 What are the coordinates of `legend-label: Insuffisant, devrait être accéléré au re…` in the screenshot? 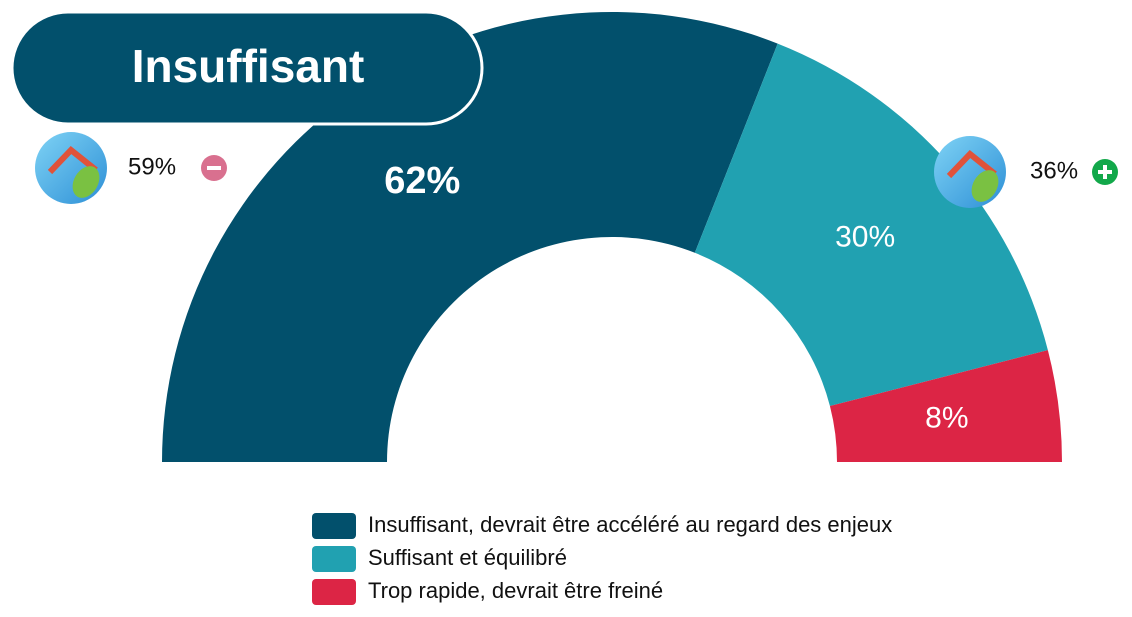 It's located at (630, 524).